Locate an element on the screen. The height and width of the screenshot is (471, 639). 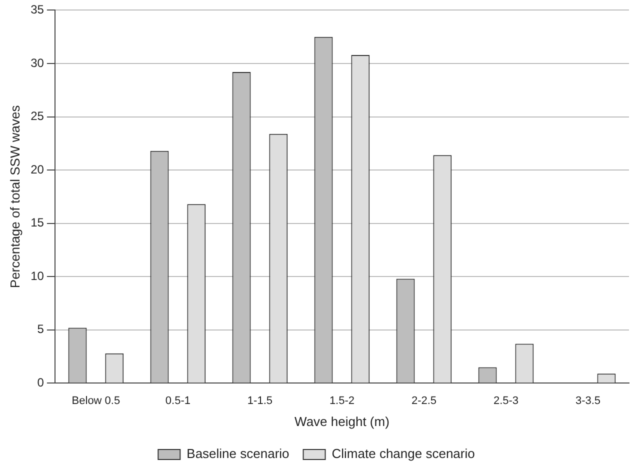
x-tick-label: 0.5-1 is located at coordinates (177, 400).